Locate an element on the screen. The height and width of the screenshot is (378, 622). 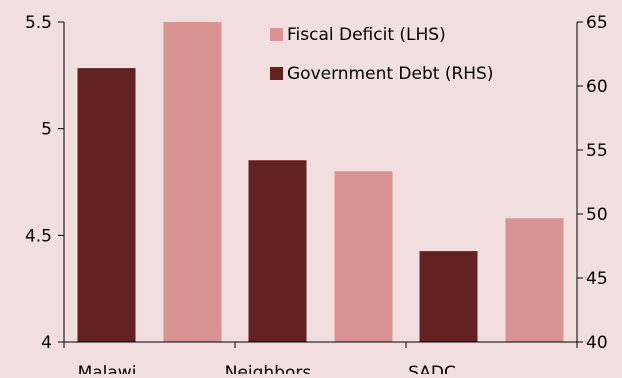
left-tick-label: 5 is located at coordinates (46, 130).